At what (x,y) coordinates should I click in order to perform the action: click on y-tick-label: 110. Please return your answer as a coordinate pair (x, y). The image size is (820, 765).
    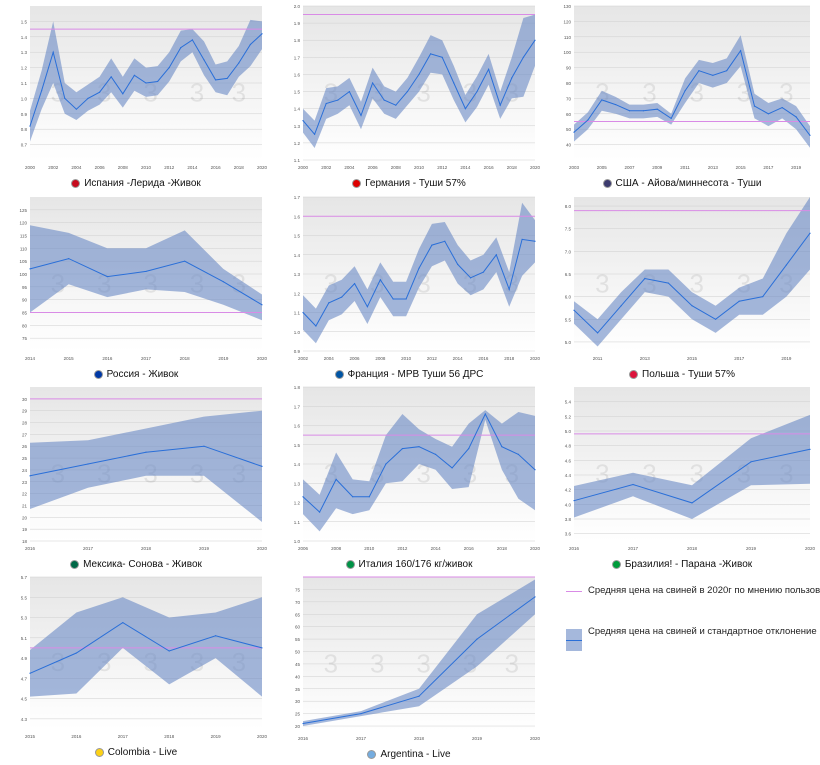
    Looking at the image, I should click on (568, 37).